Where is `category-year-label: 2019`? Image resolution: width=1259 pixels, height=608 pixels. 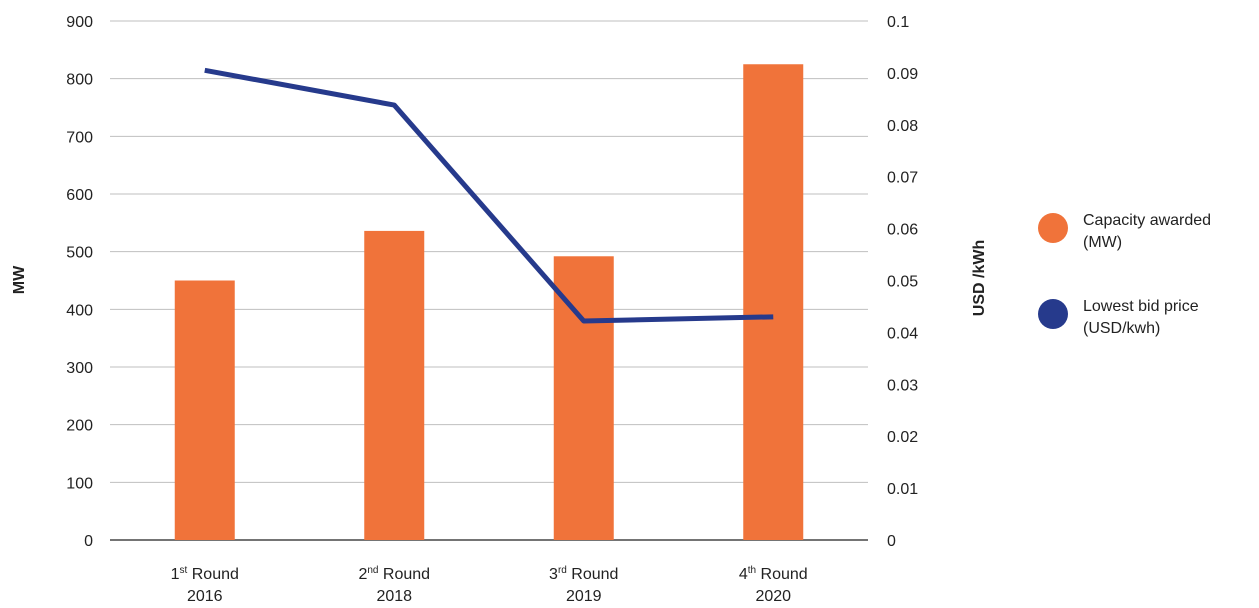
category-year-label: 2019 is located at coordinates (584, 596).